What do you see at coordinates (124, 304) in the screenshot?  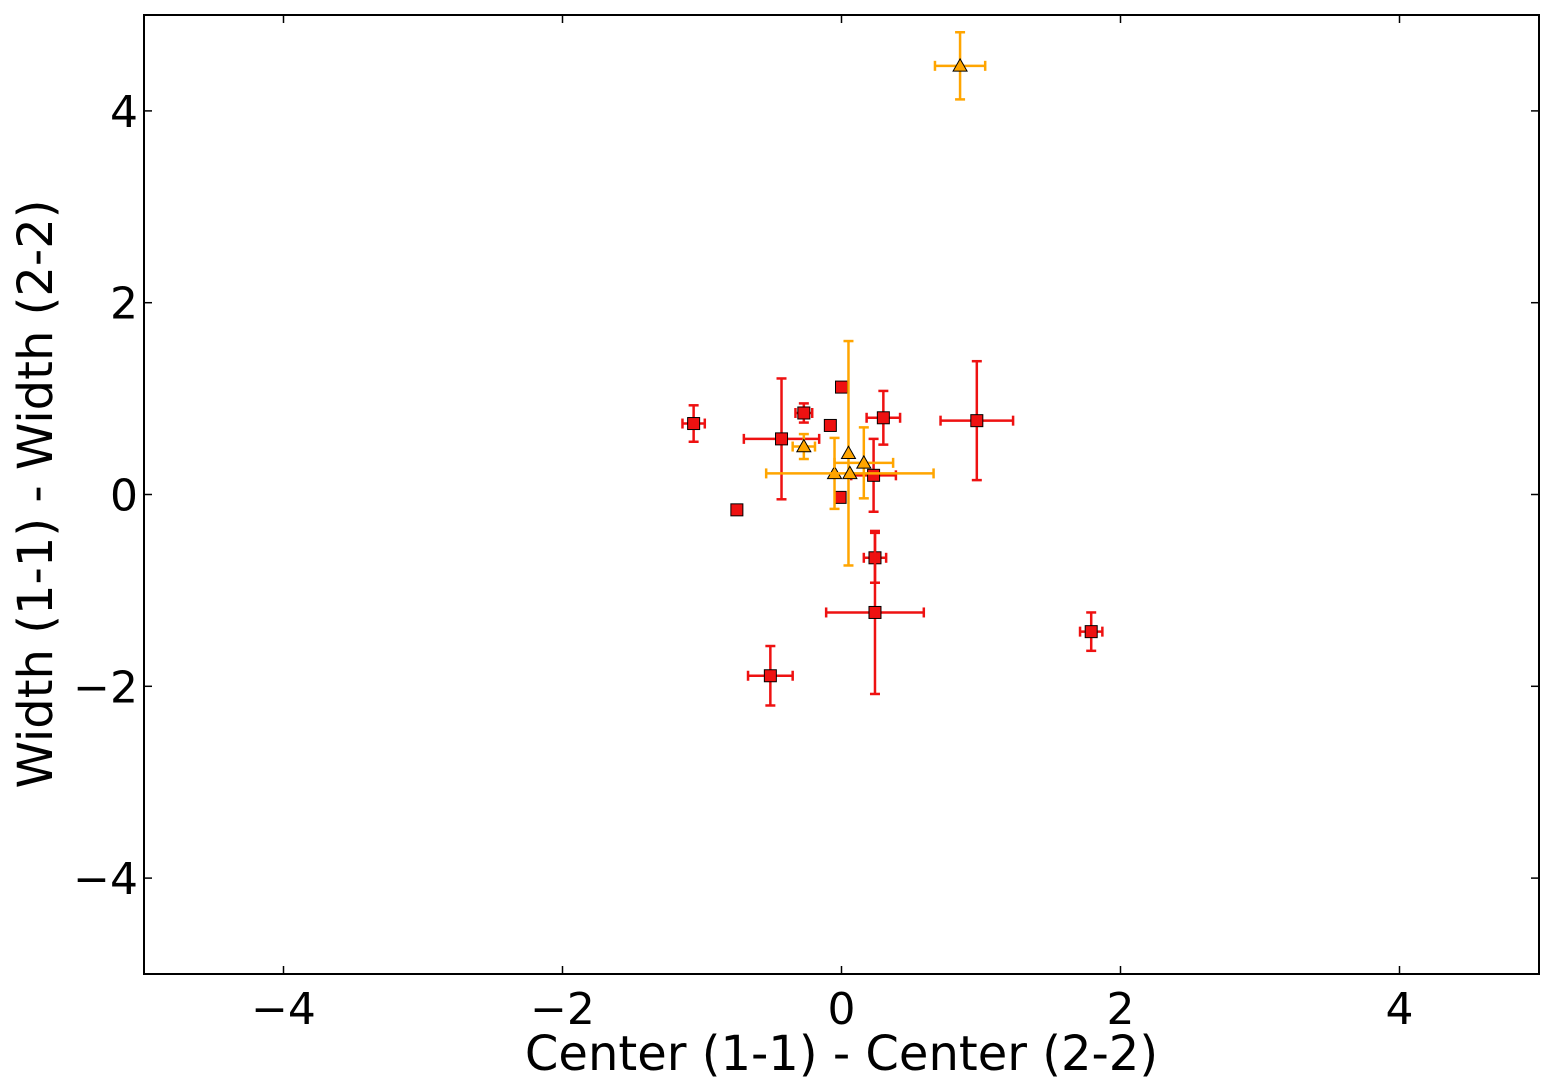 I see `y-tick-label: 2` at bounding box center [124, 304].